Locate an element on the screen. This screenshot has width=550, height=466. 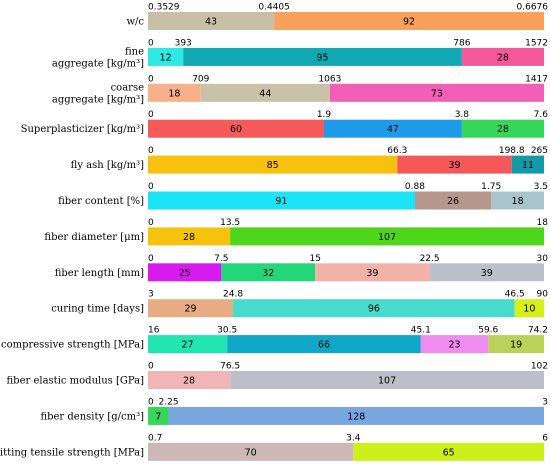
tick-label-5-1: 0.88 is located at coordinates (415, 187).